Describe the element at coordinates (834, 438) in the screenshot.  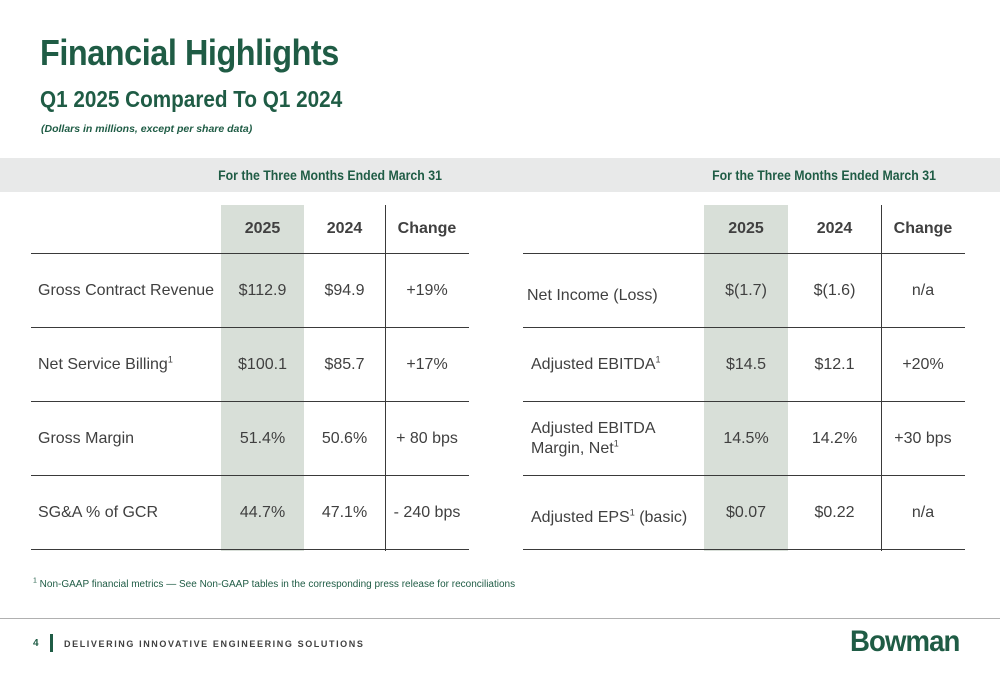
I see `value-2024: 14.2%` at that location.